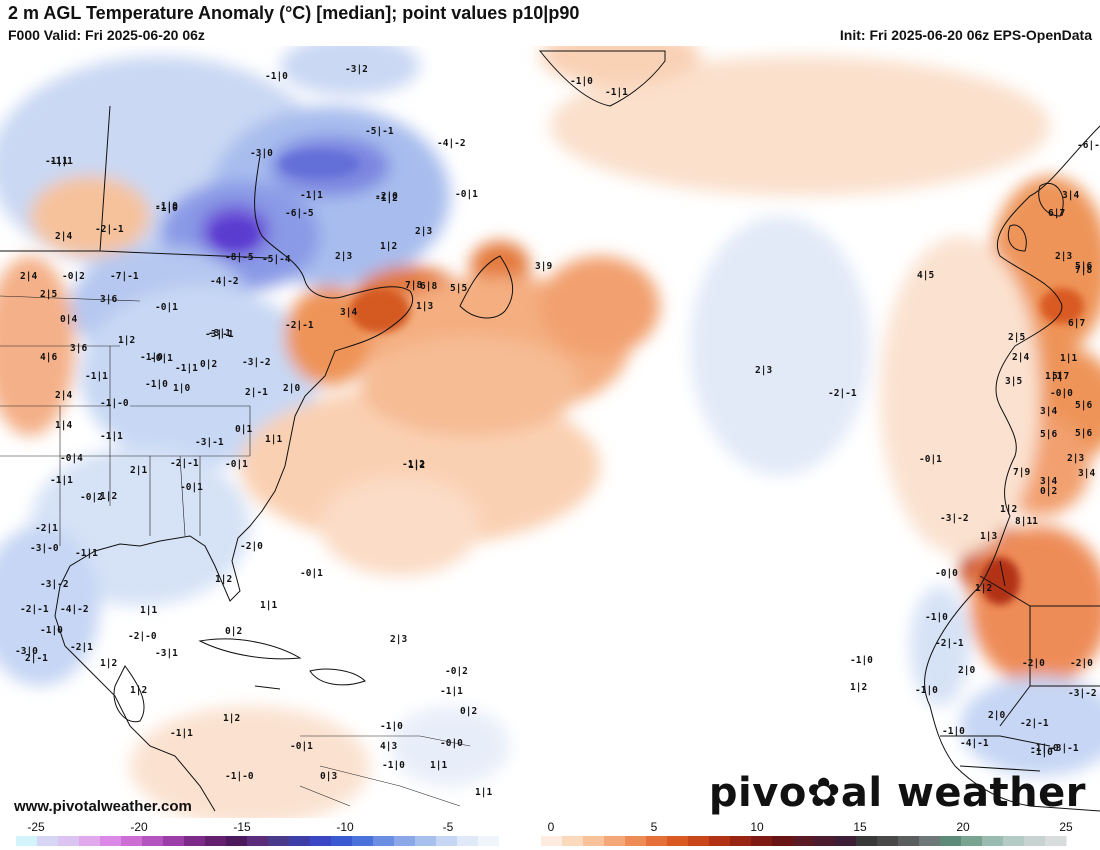  Describe the element at coordinates (71, 458) in the screenshot. I see `point-value-label: -0|4` at that location.